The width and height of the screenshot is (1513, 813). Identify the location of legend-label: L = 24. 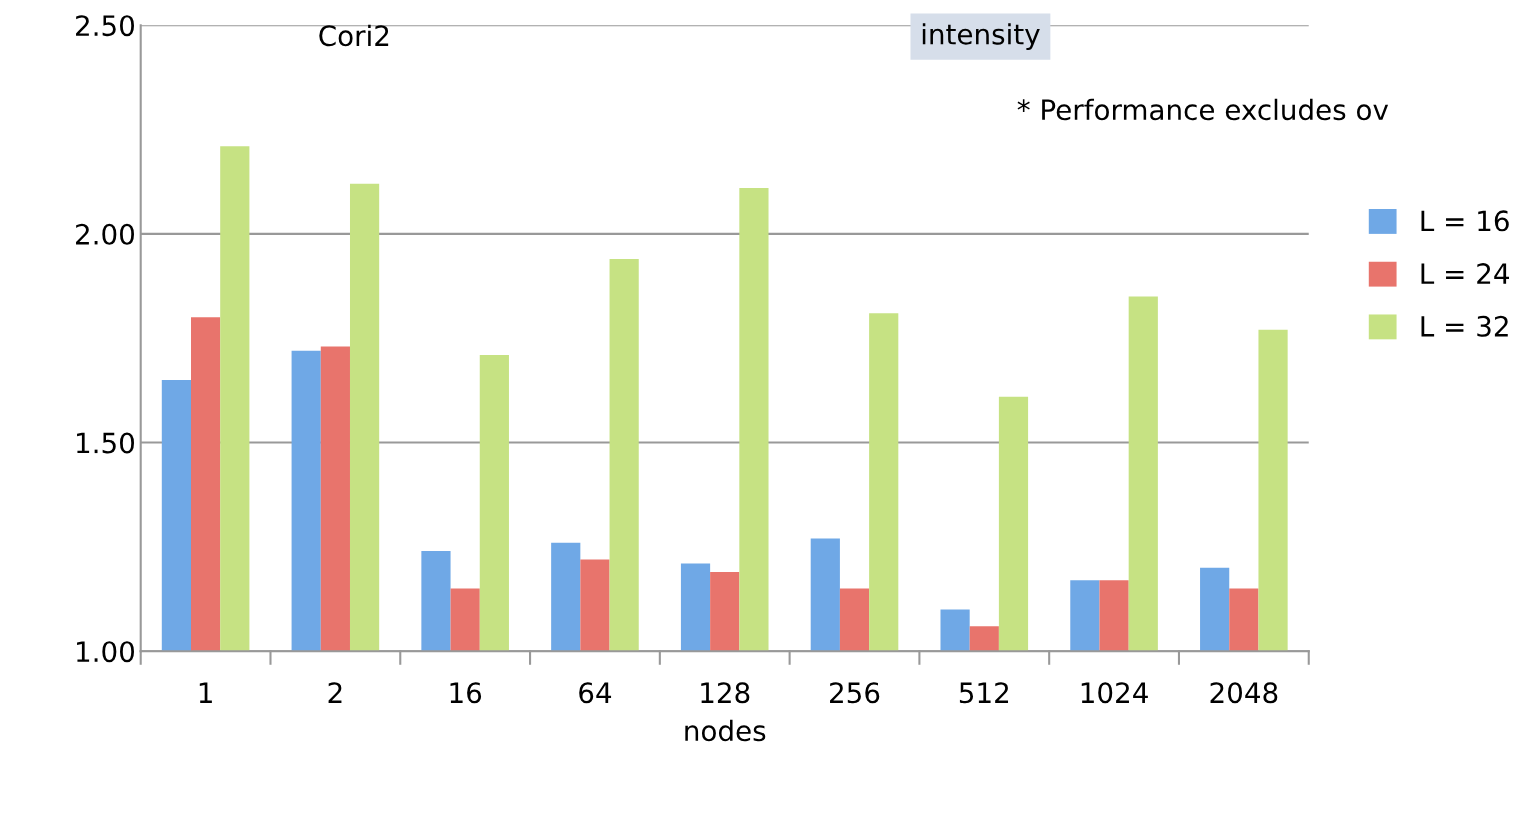
(1465, 273).